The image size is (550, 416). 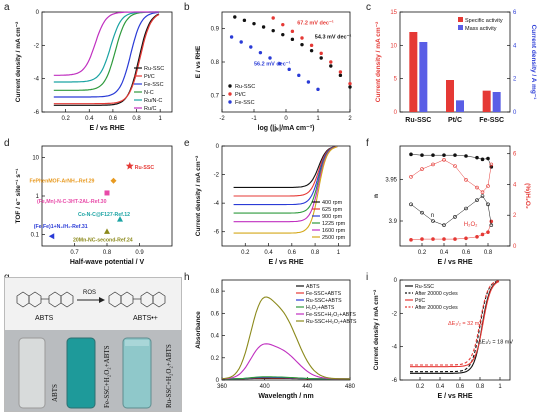 I want to click on y-tick-label: 0, so click(x=218, y=147).